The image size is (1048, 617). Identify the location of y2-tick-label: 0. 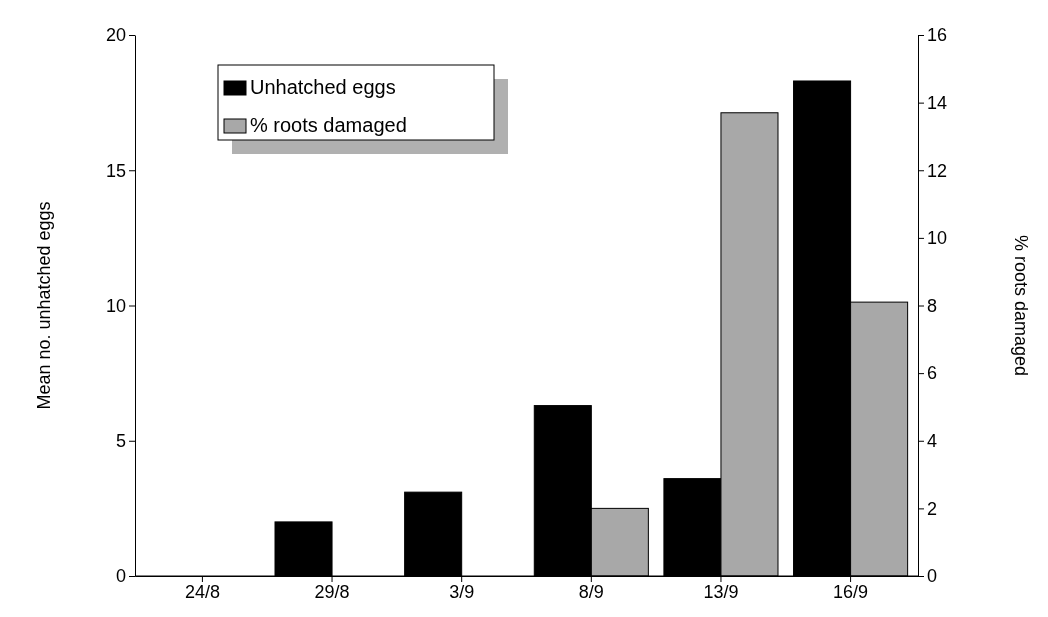
(932, 576).